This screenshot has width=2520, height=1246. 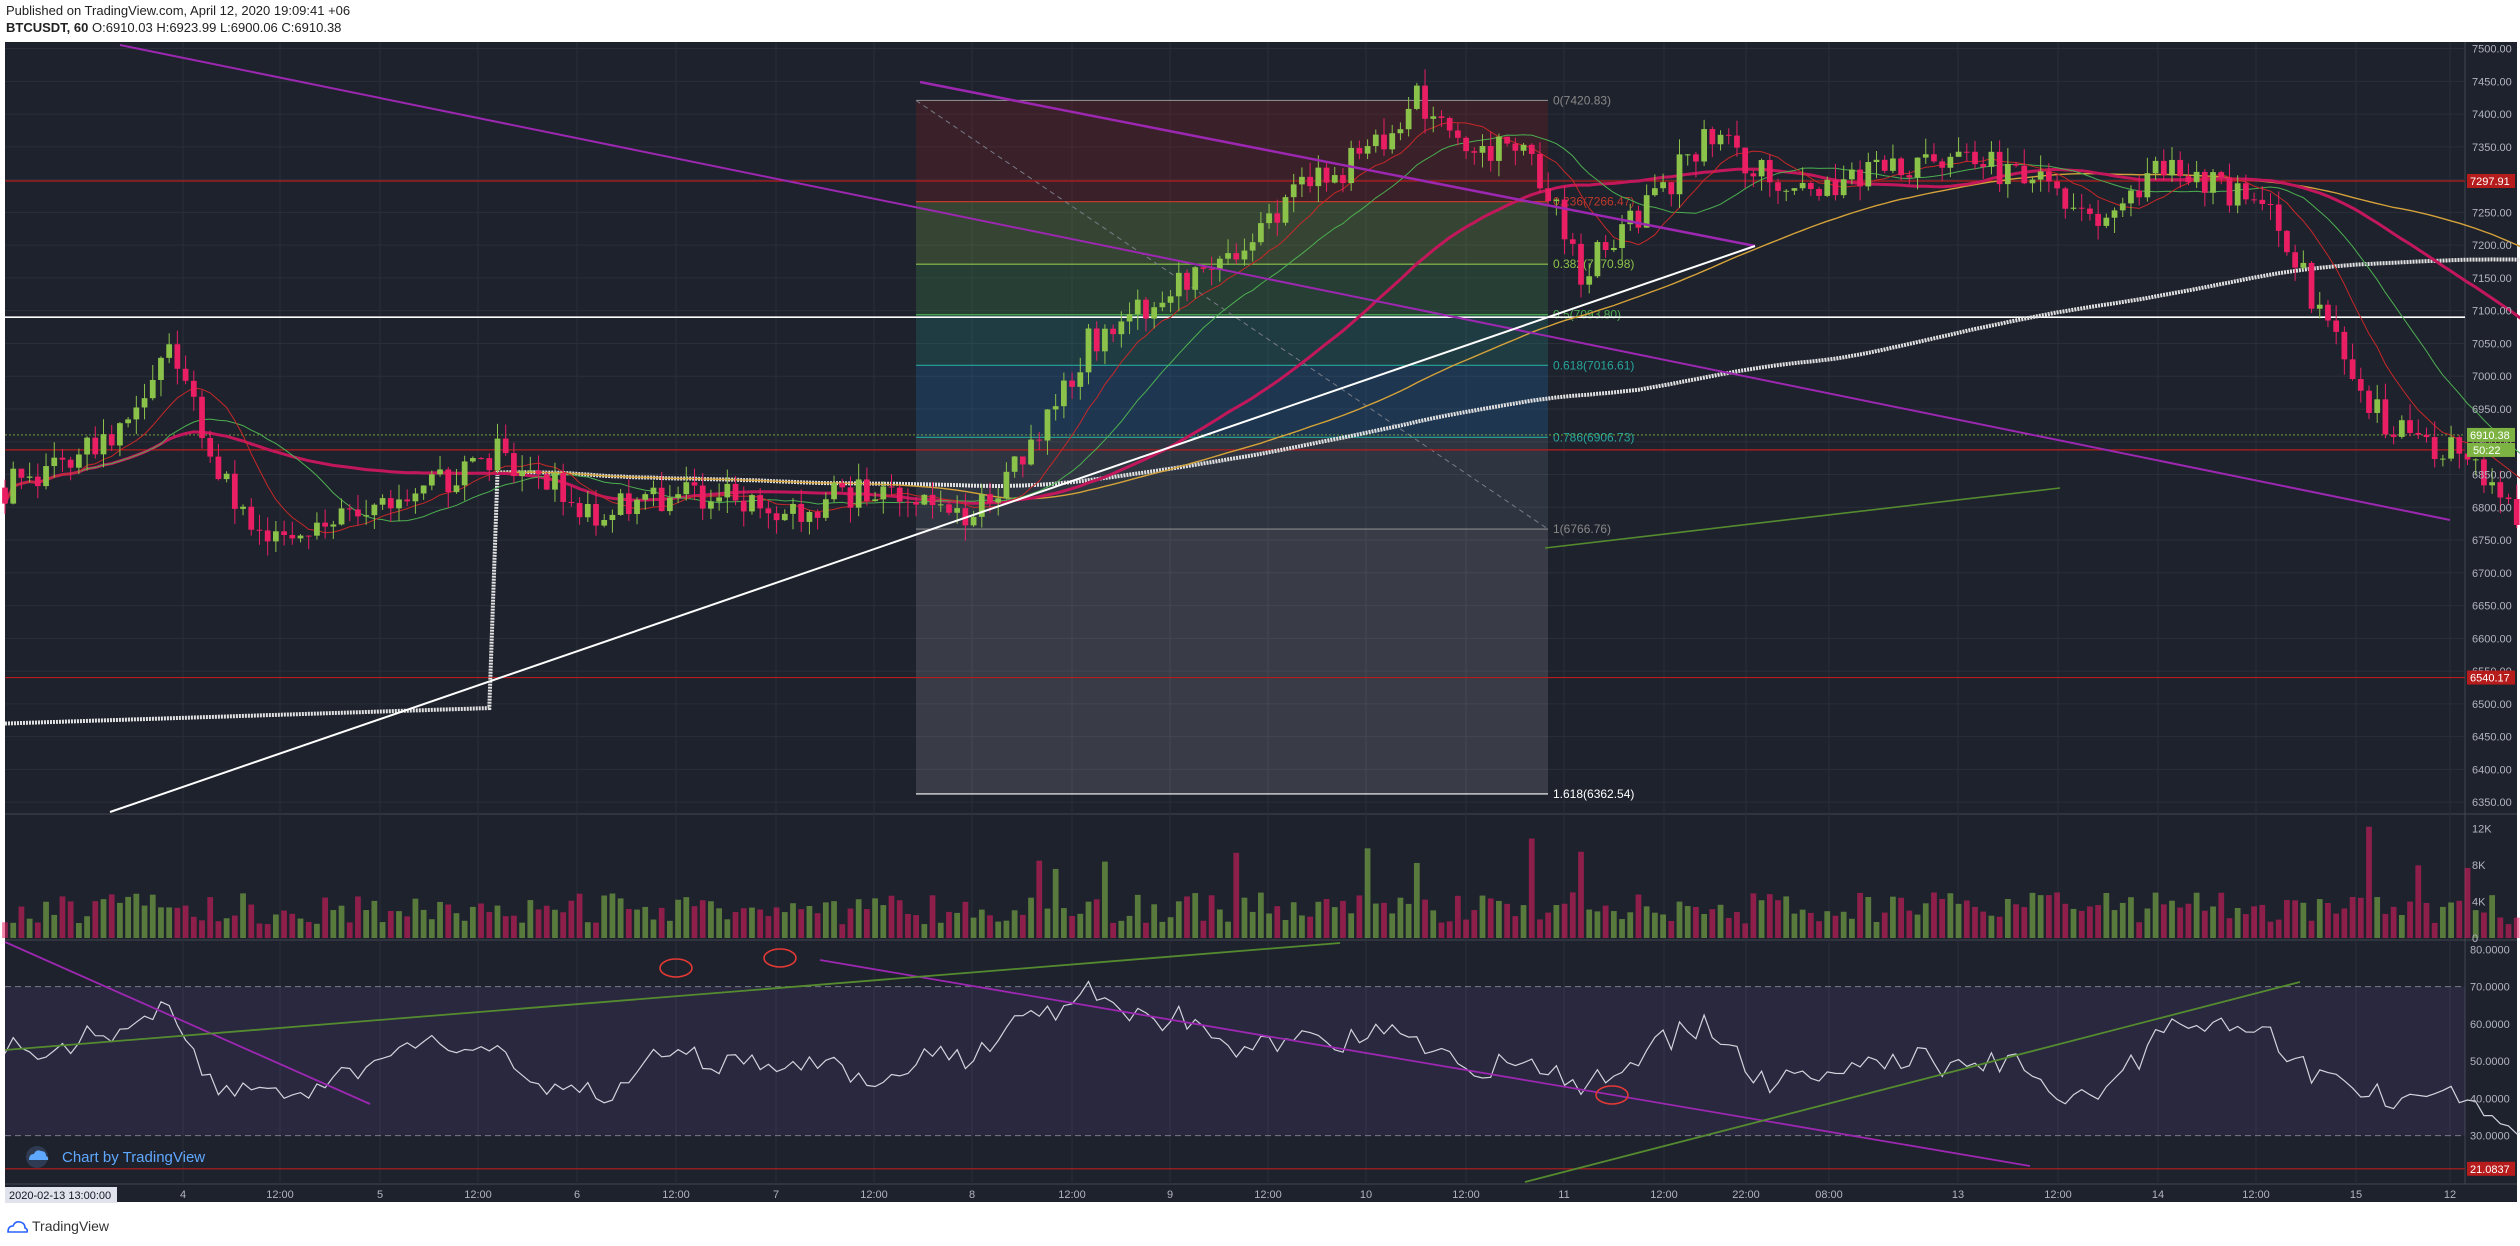 I want to click on time-cursor-box, so click(x=61, y=1195).